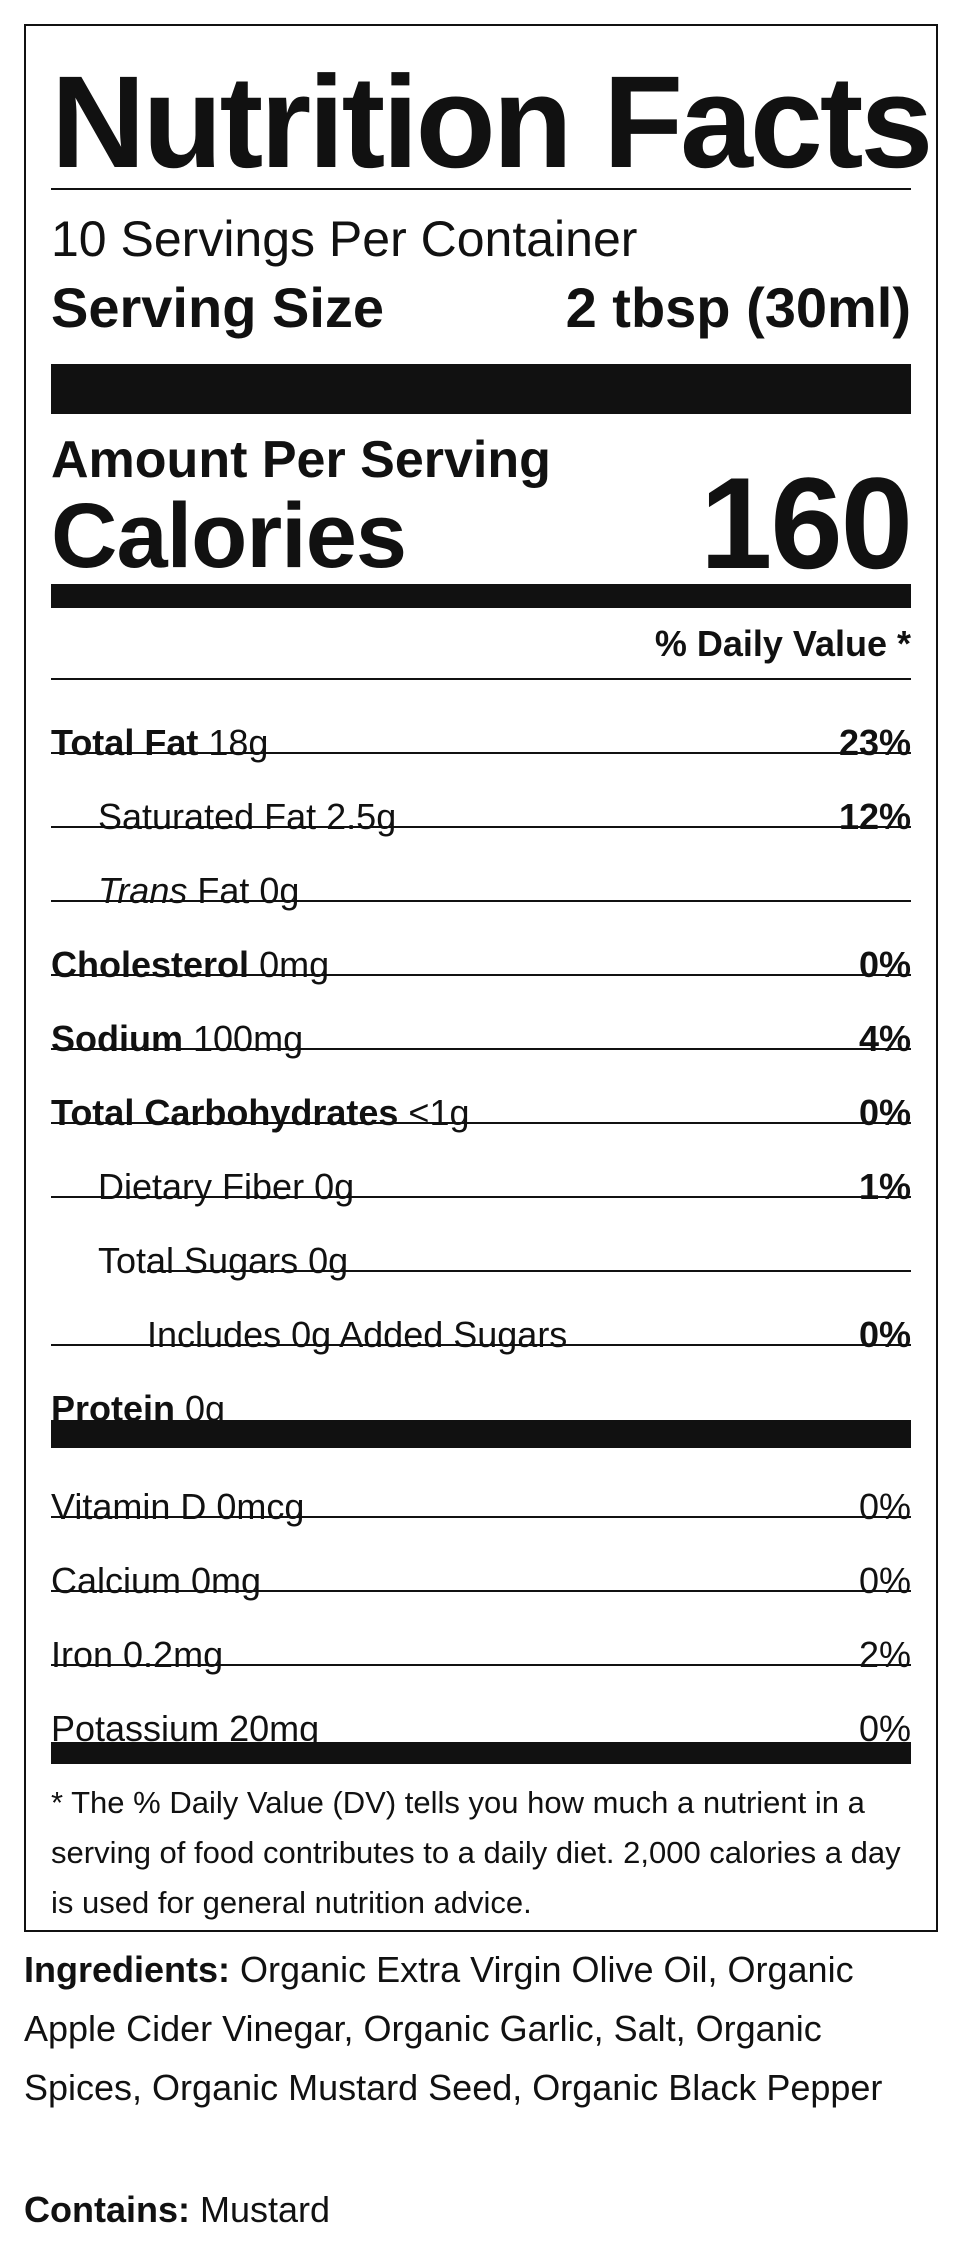 This screenshot has height=2253, width=960. I want to click on amount-per-serving: Amount Per Serving, so click(301, 460).